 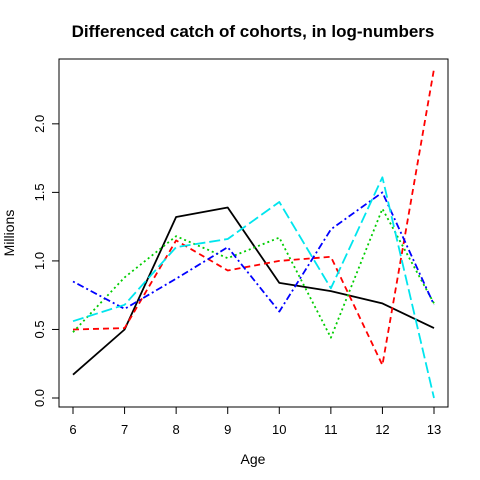 What do you see at coordinates (39, 329) in the screenshot?
I see `y-tick-label: 0.5` at bounding box center [39, 329].